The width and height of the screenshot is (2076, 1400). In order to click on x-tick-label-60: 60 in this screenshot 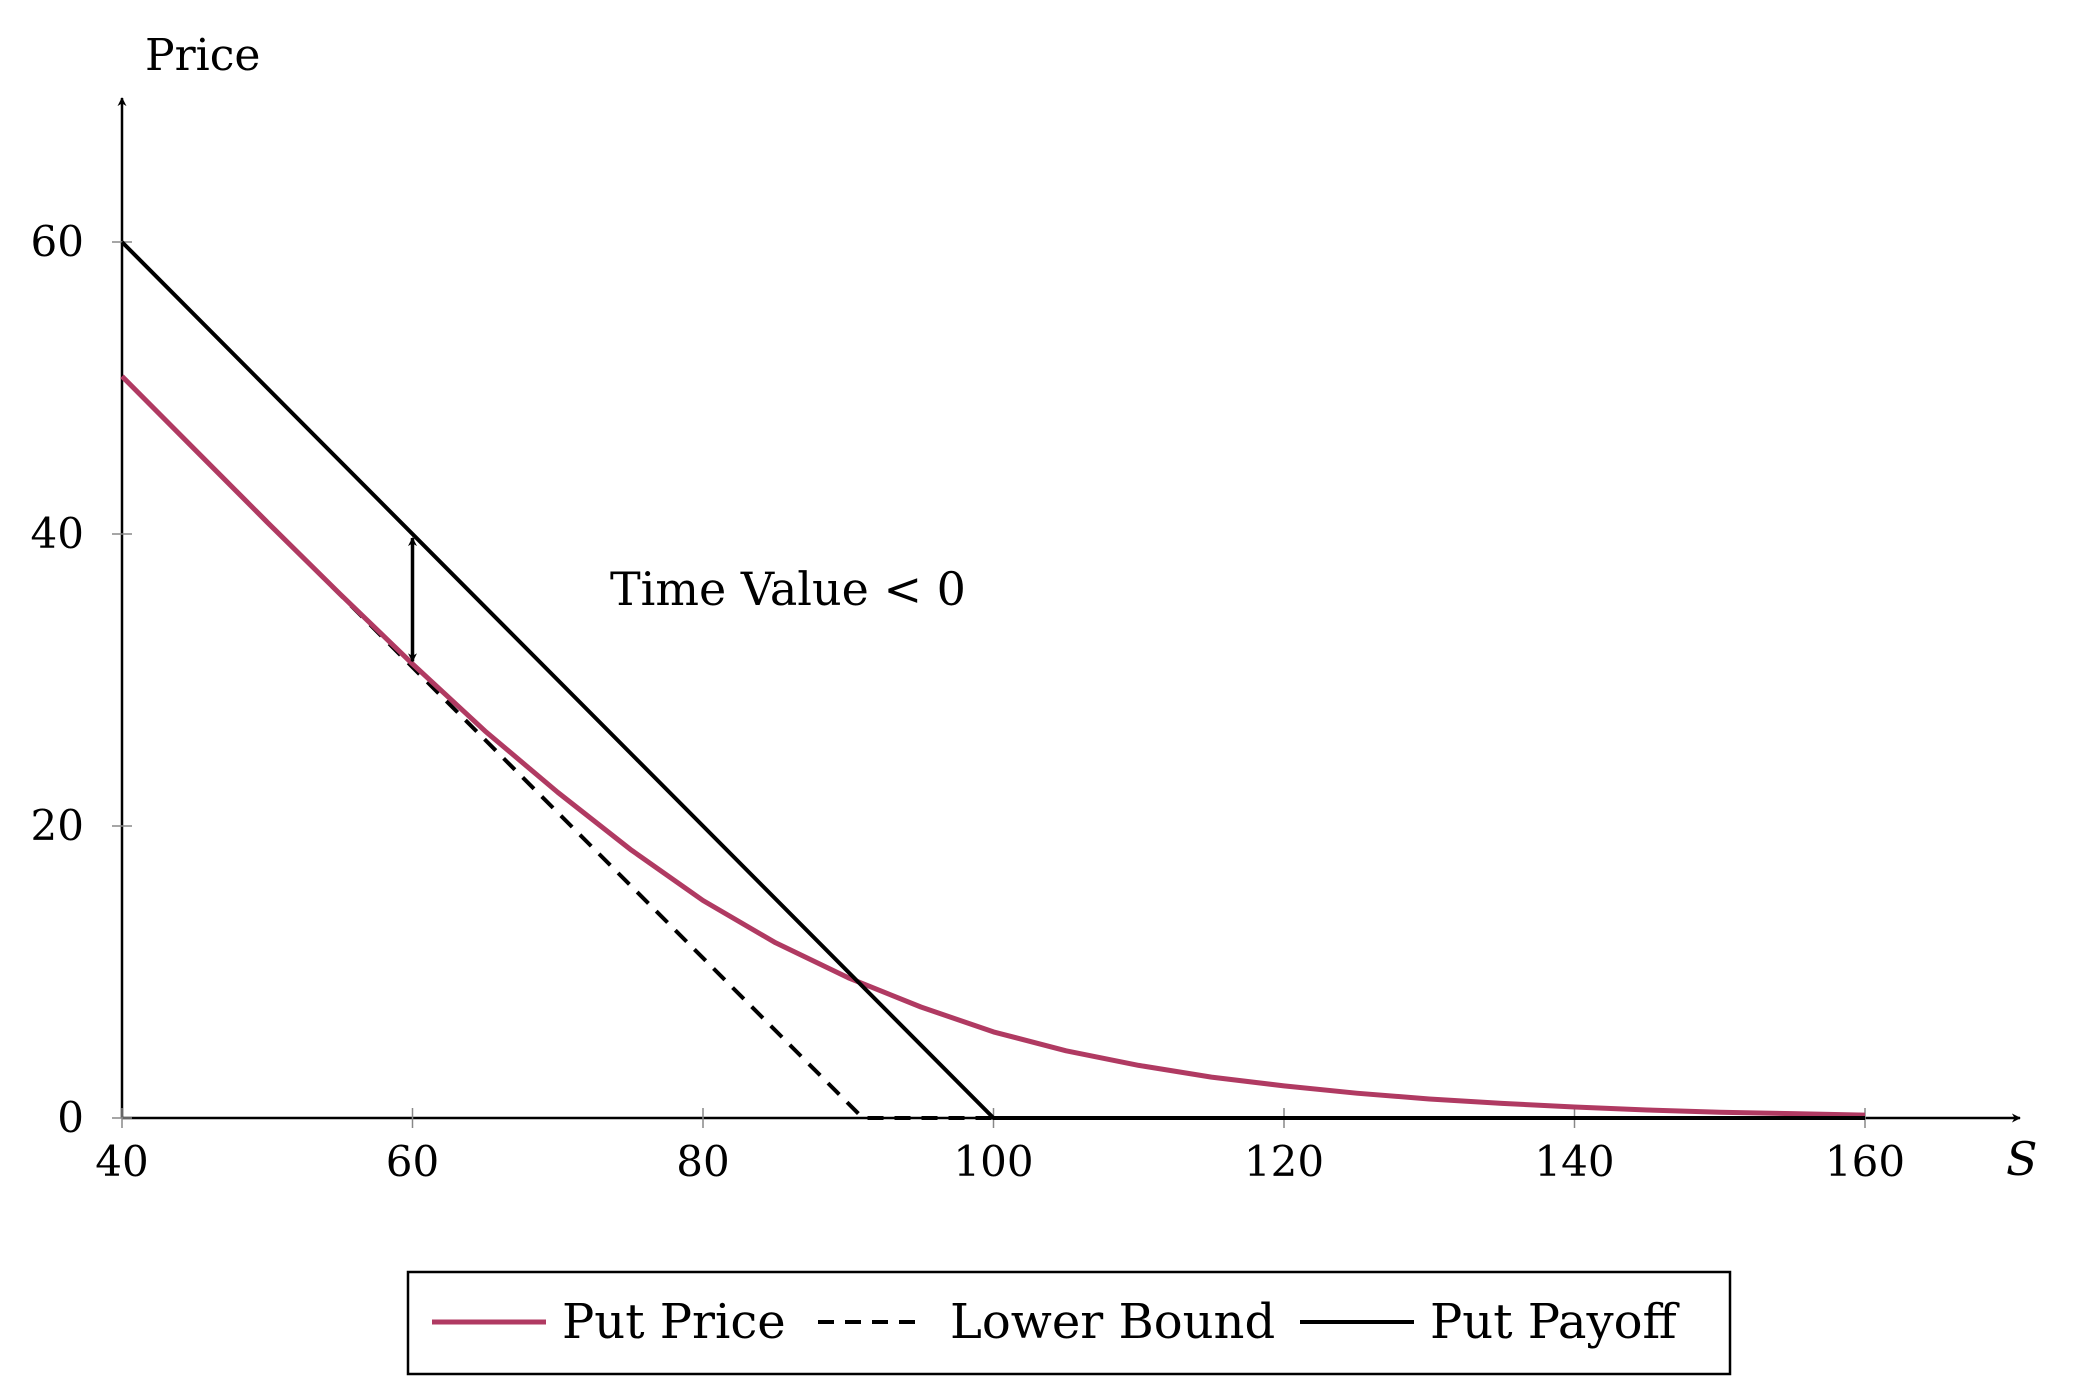, I will do `click(412, 1161)`.